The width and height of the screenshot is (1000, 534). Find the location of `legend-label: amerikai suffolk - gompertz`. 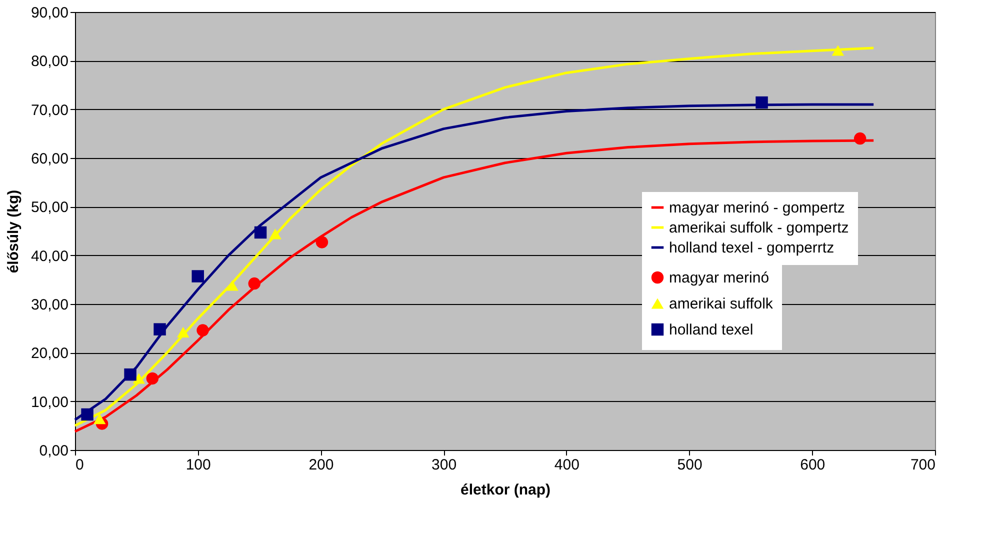

legend-label: amerikai suffolk - gompertz is located at coordinates (759, 228).